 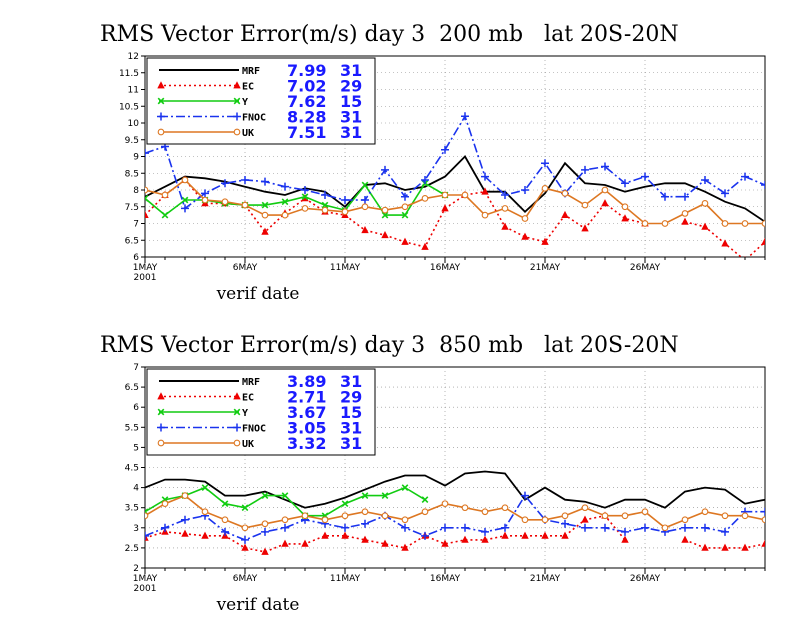 I want to click on legend-label: Y, so click(x=245, y=413).